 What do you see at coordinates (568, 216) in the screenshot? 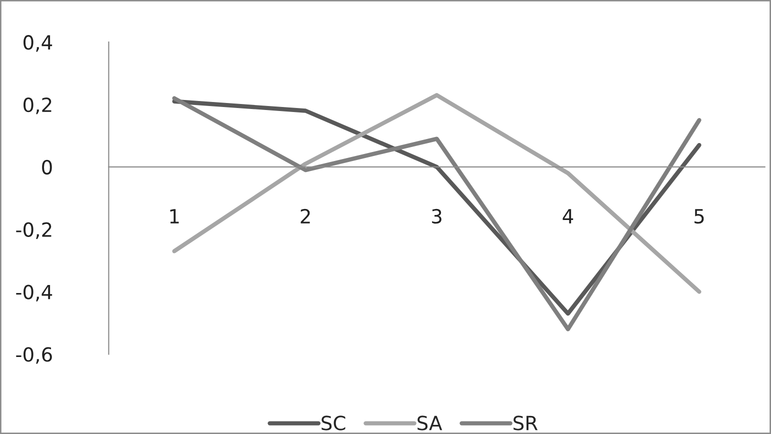
I see `x-tick-label: 4` at bounding box center [568, 216].